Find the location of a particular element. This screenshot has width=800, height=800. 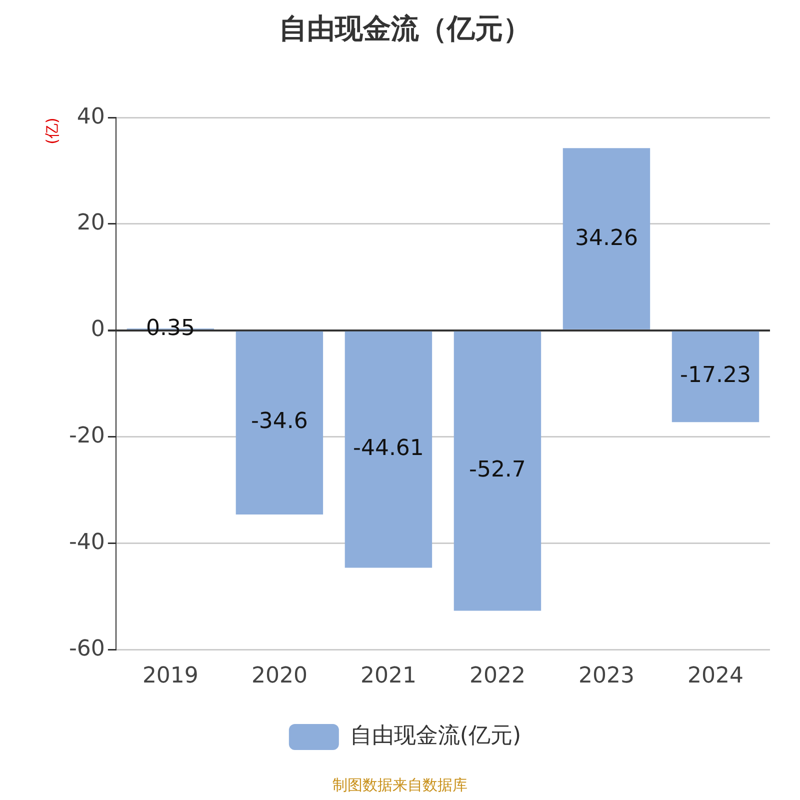

x-tick-label: 2022 is located at coordinates (497, 676).